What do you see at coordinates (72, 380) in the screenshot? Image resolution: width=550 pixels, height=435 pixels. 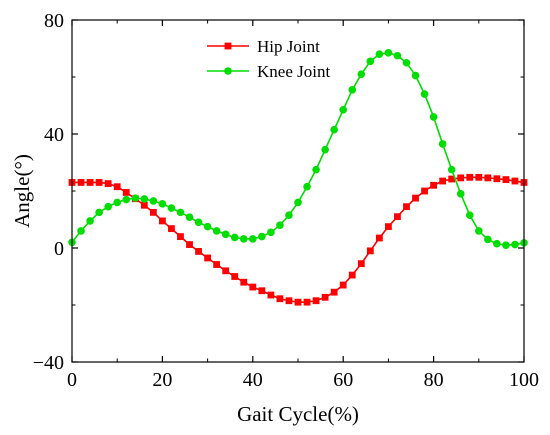 I see `x-tick-label: 0` at bounding box center [72, 380].